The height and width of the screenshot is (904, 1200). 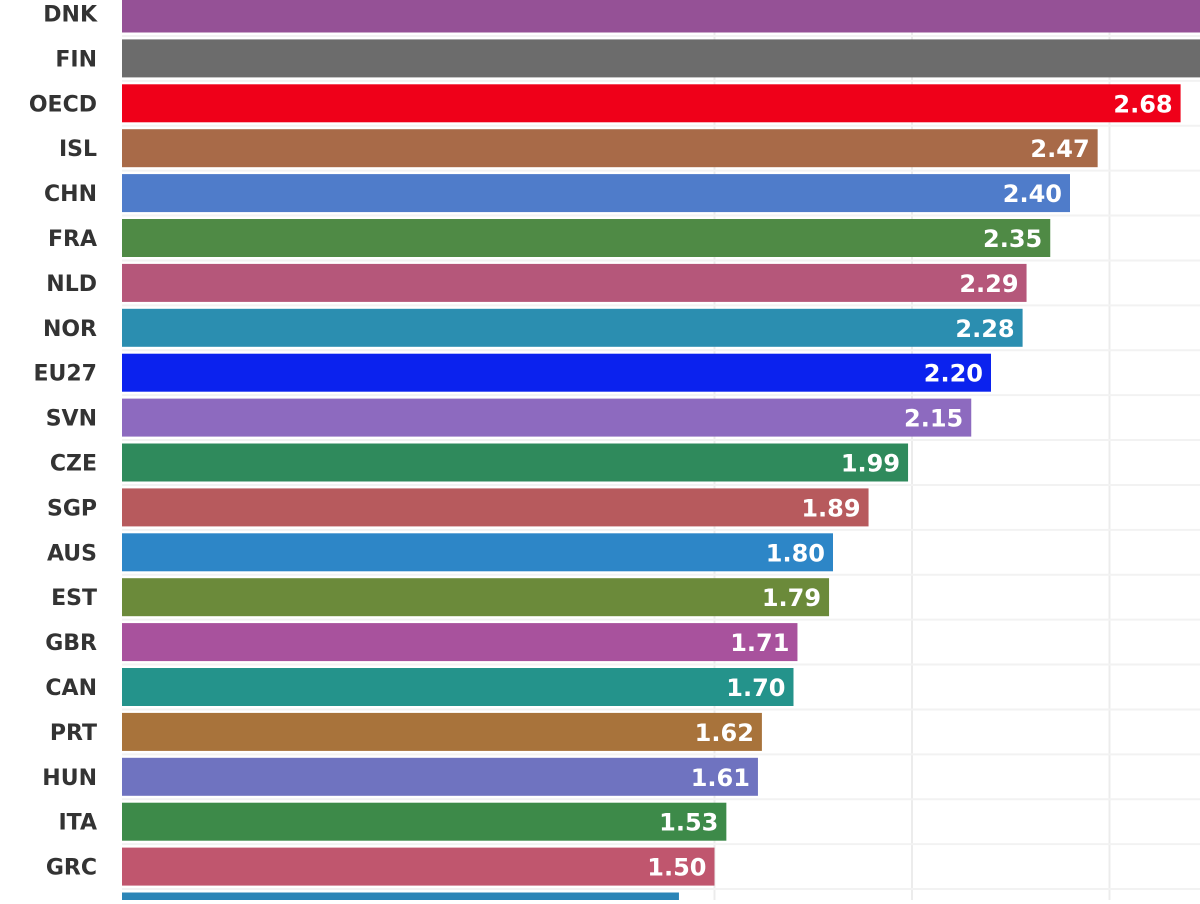 I want to click on bar-aus, so click(x=477, y=552).